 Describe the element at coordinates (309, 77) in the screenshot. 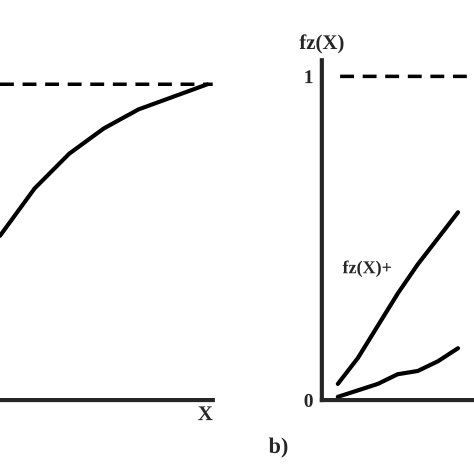

I see `y-tick-label: 1` at that location.